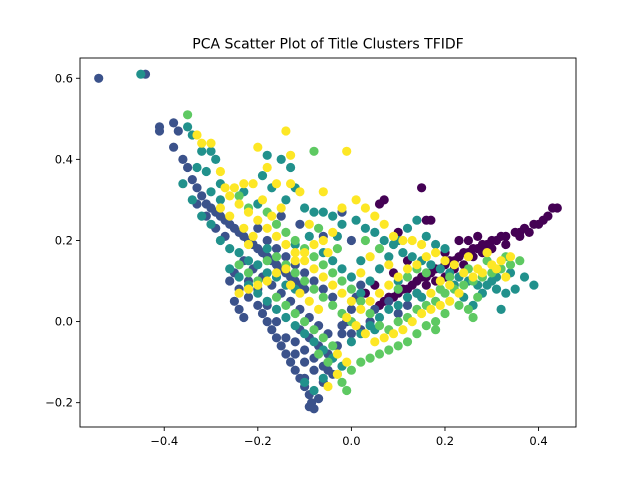 Image resolution: width=640 pixels, height=480 pixels. Describe the element at coordinates (62, 240) in the screenshot. I see `y-axis: −0.2 0.0 0.2 0.4 0.6` at that location.